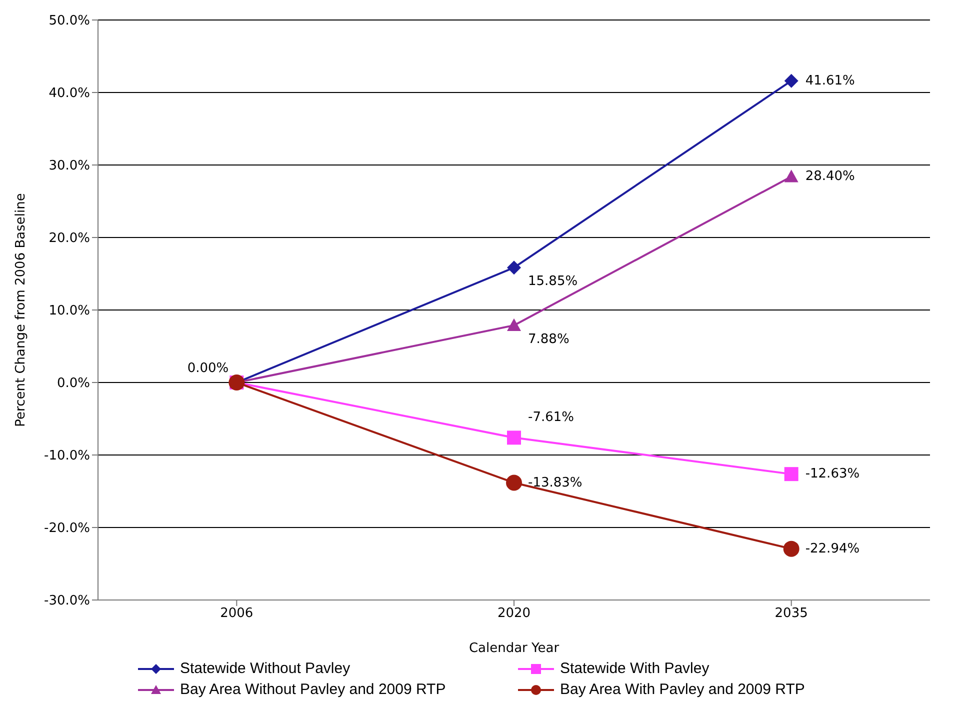 The height and width of the screenshot is (720, 955). I want to click on y-tick-label: -30.0%, so click(67, 601).